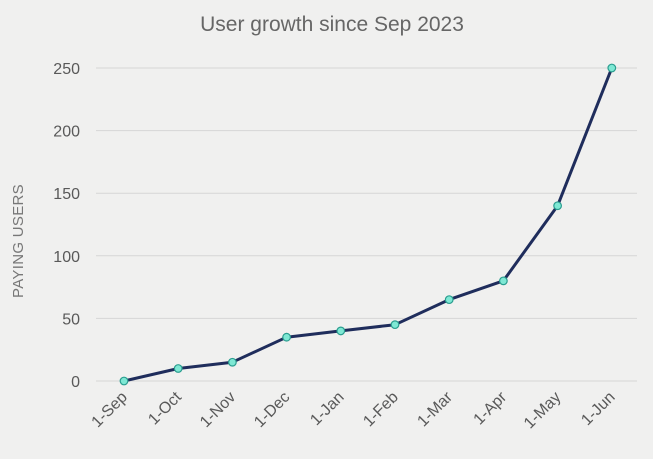 This screenshot has width=653, height=459. What do you see at coordinates (165, 408) in the screenshot?
I see `x-tick-label: 1-Oct` at bounding box center [165, 408].